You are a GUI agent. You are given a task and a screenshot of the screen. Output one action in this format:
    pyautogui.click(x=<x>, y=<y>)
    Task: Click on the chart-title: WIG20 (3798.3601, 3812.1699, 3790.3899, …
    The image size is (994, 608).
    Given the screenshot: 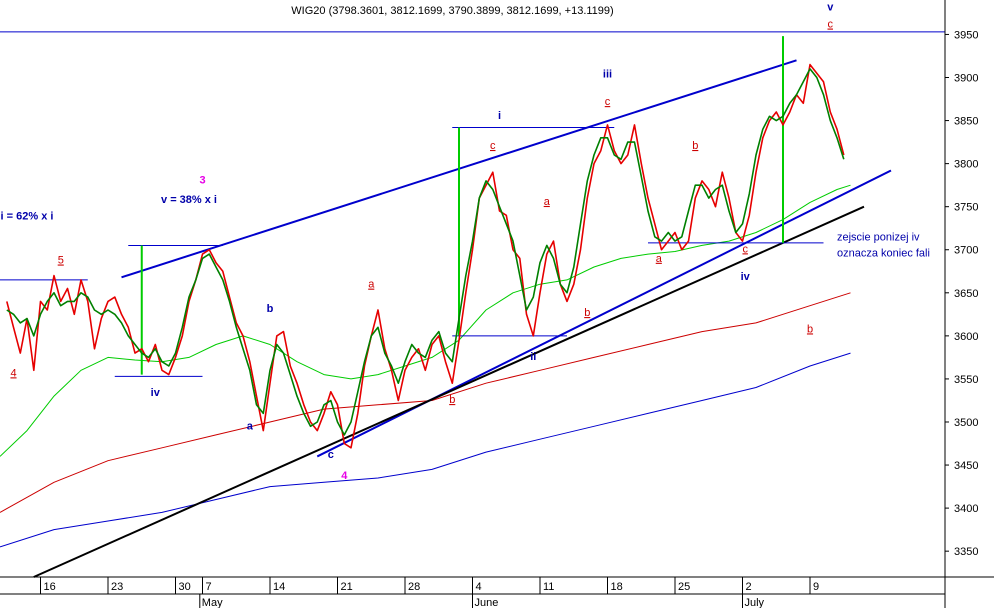 What is the action you would take?
    pyautogui.click(x=452, y=11)
    